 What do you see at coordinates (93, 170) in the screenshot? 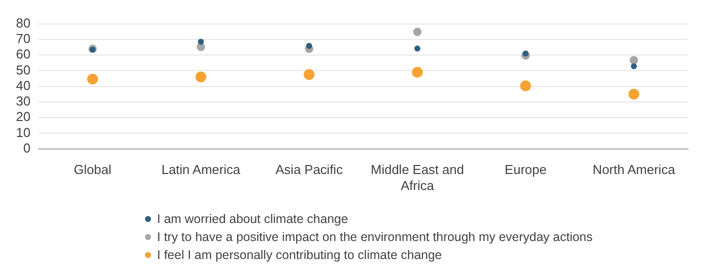
I see `x-tick-label: Global` at bounding box center [93, 170].